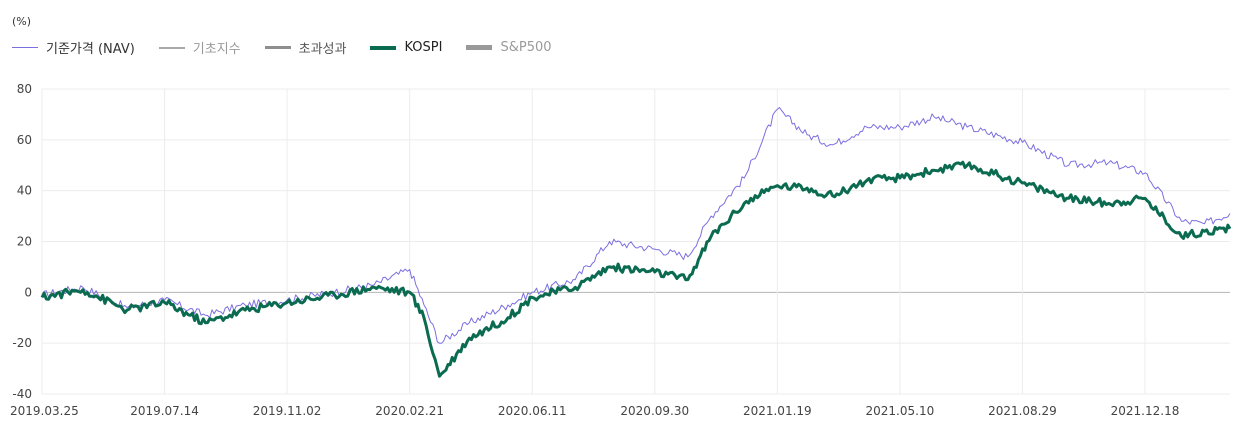 Image resolution: width=1248 pixels, height=435 pixels. I want to click on x-tick-label: 2021.08.29, so click(1022, 411).